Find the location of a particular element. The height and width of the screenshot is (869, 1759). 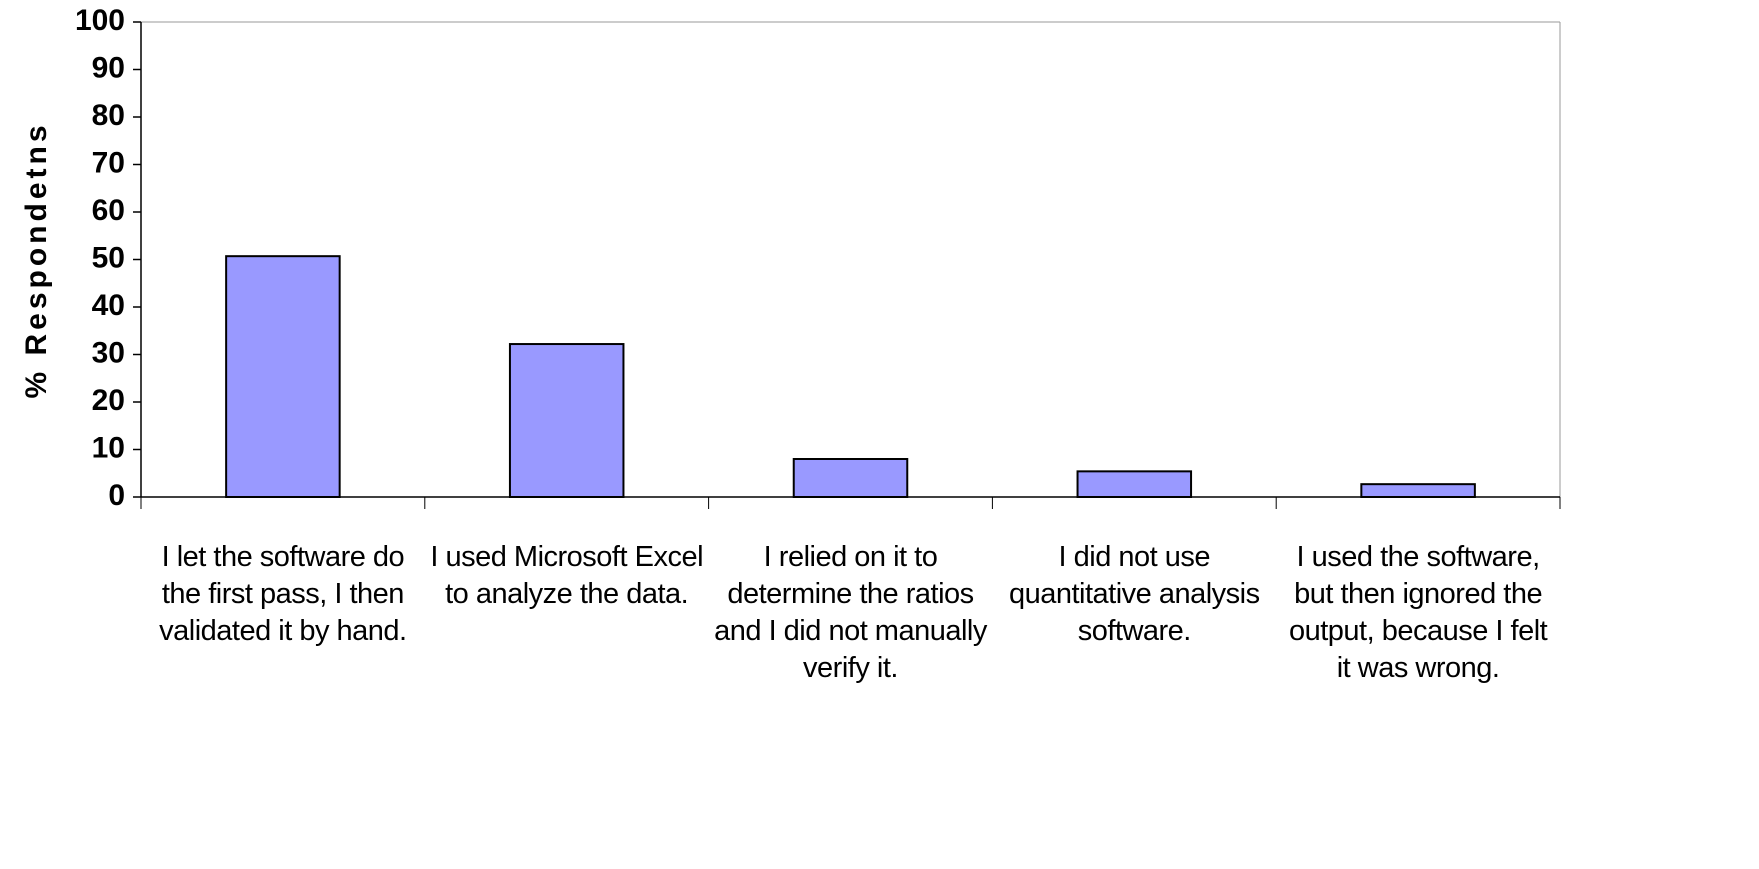

y-tick-label: 60 is located at coordinates (108, 210).